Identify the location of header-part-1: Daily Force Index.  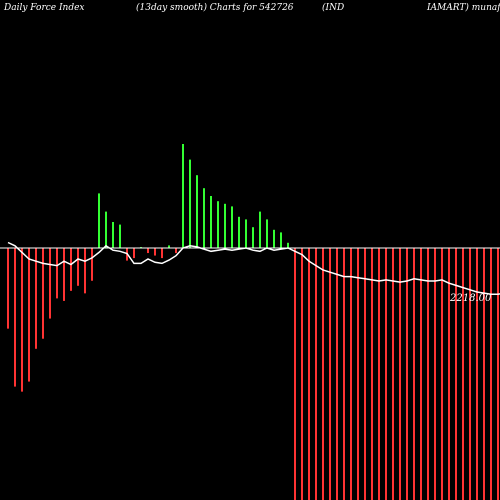
(44, 8).